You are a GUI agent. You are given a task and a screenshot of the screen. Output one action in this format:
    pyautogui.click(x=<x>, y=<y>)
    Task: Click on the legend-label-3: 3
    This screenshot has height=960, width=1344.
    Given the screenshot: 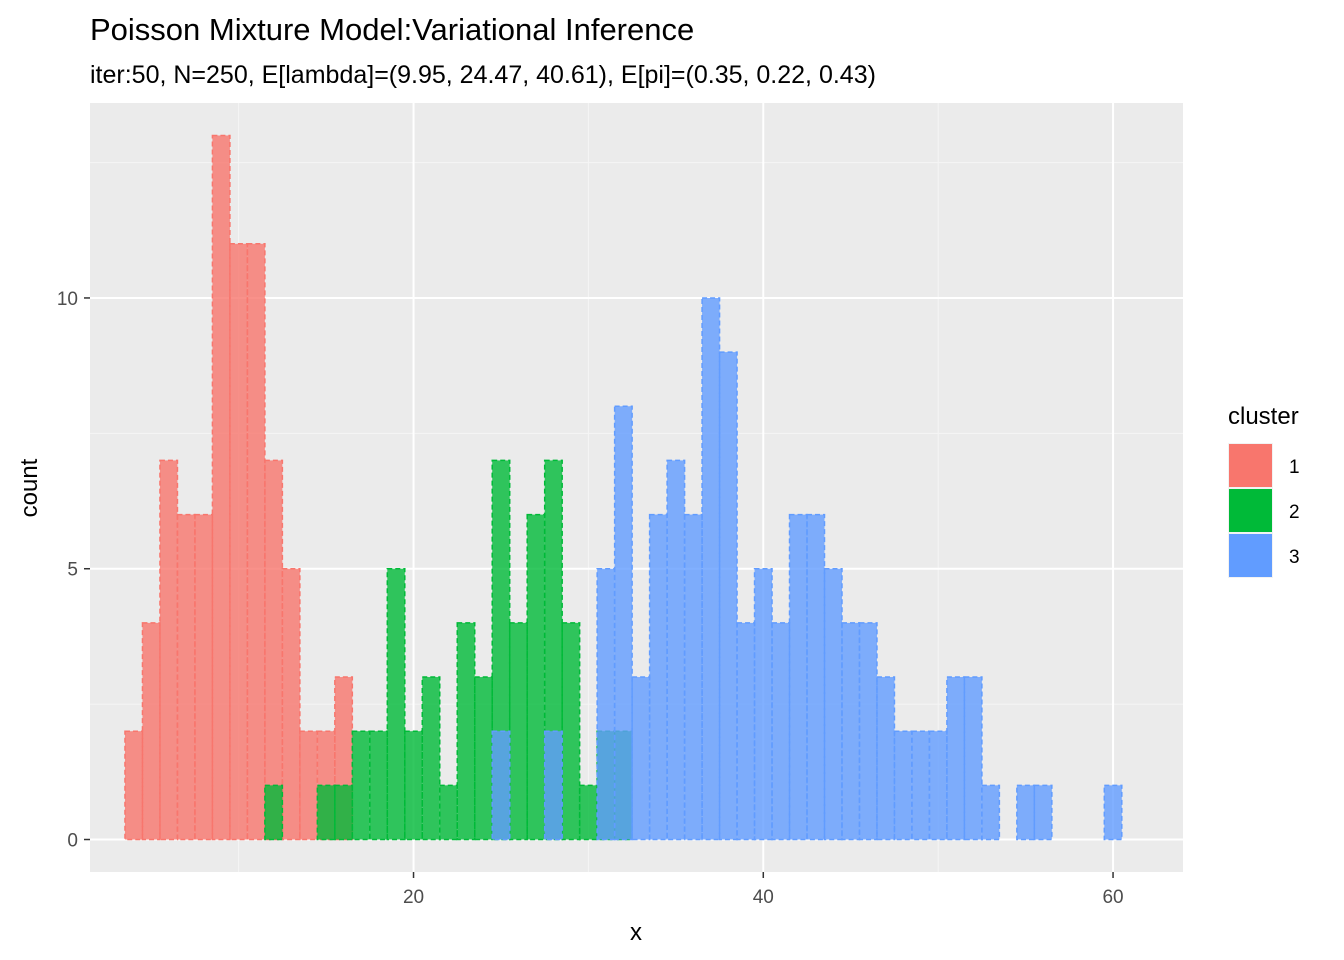 What is the action you would take?
    pyautogui.click(x=1294, y=557)
    